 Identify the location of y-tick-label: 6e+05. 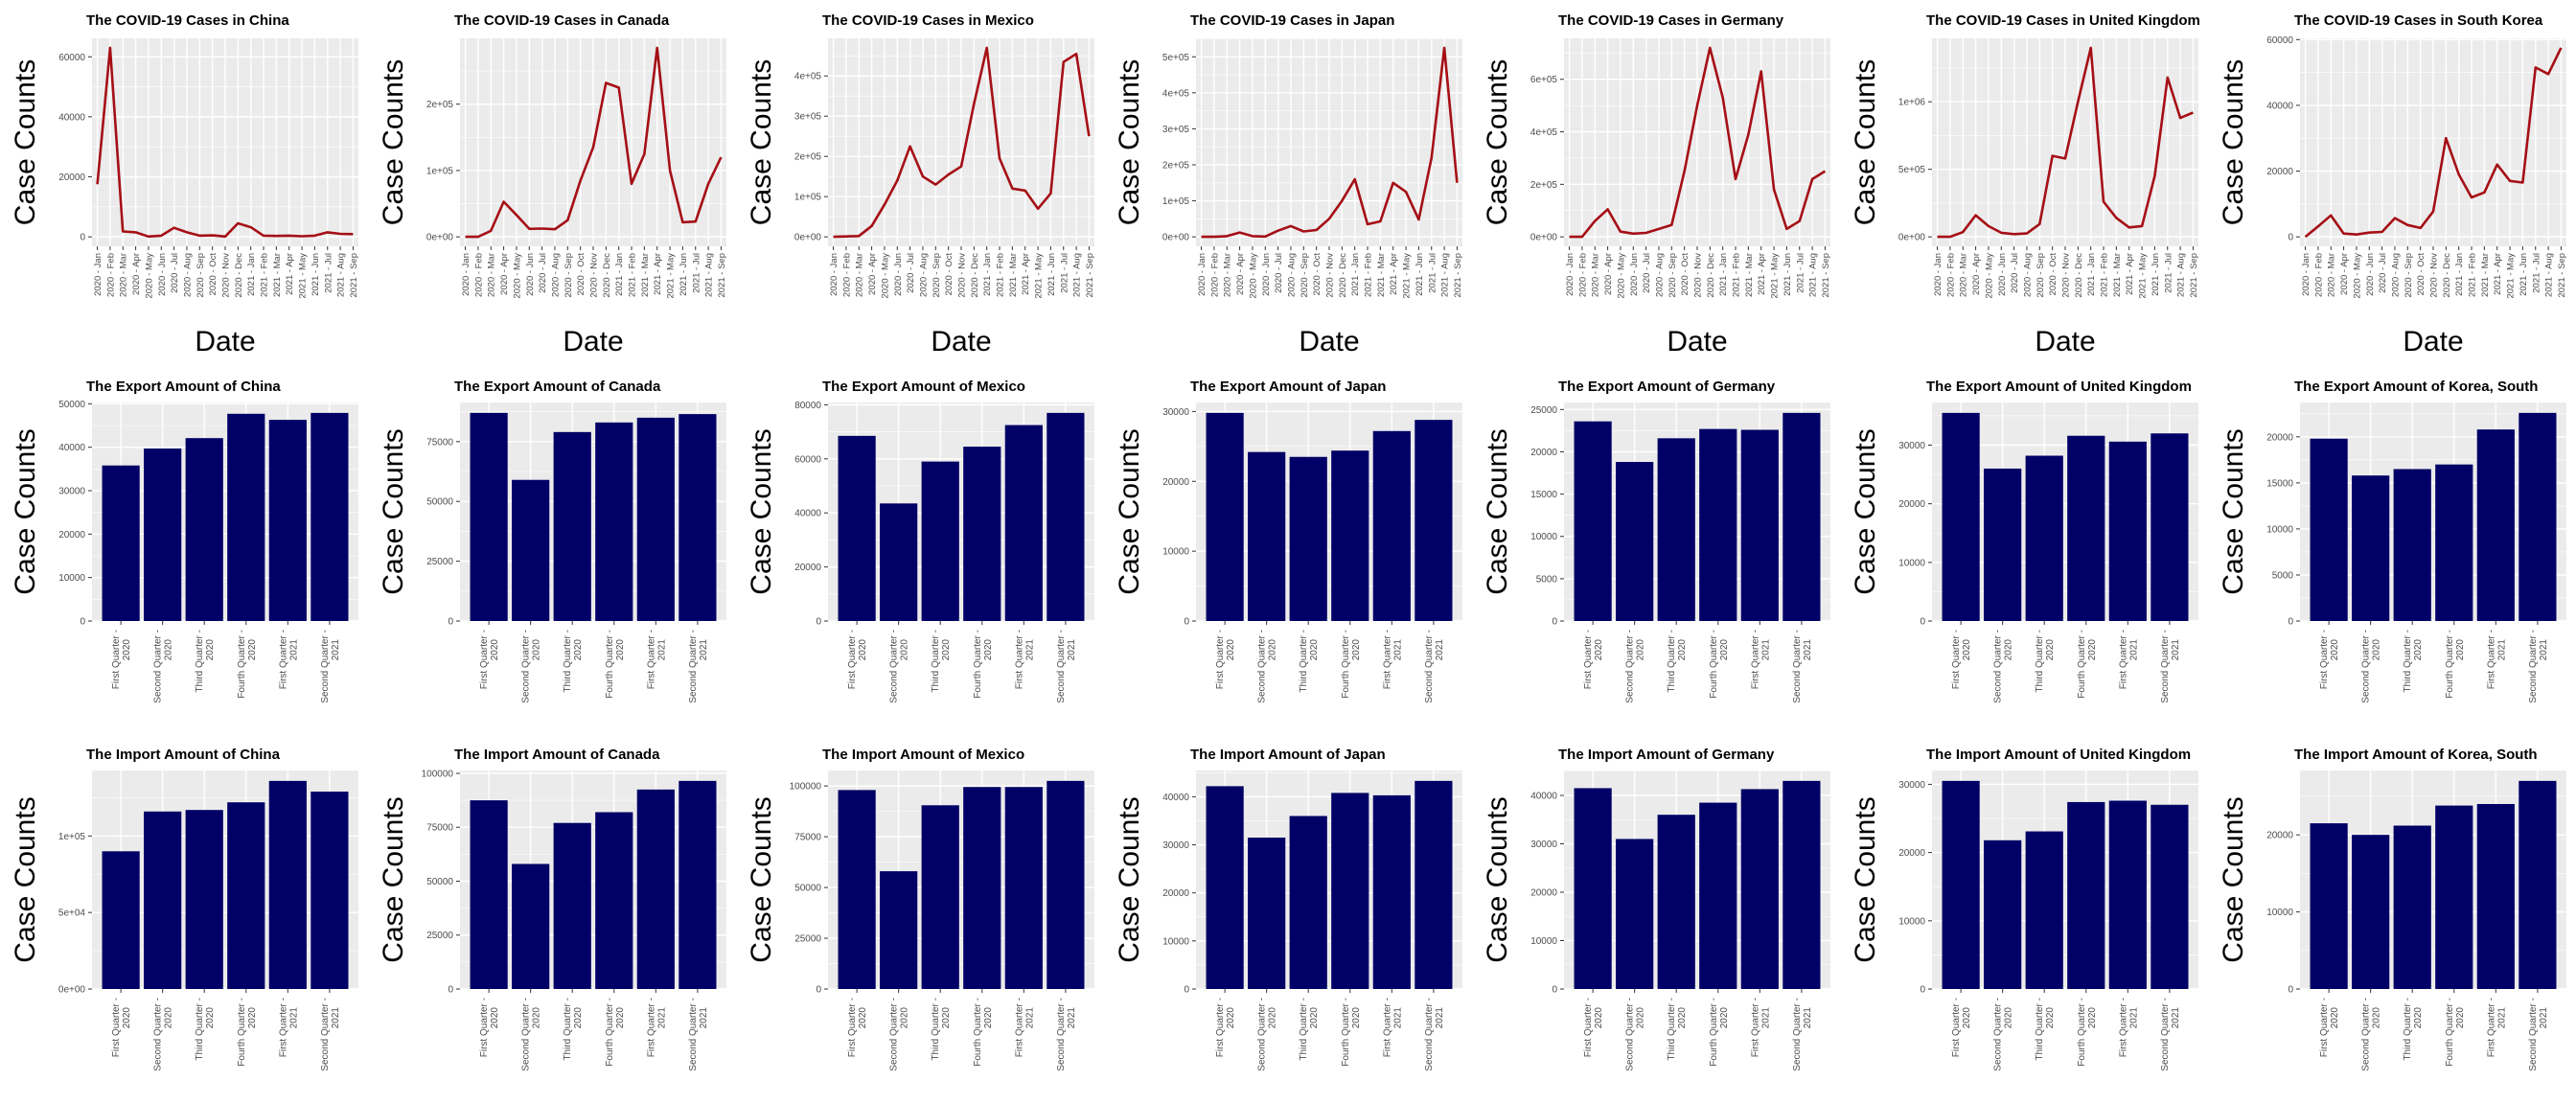
(1544, 80).